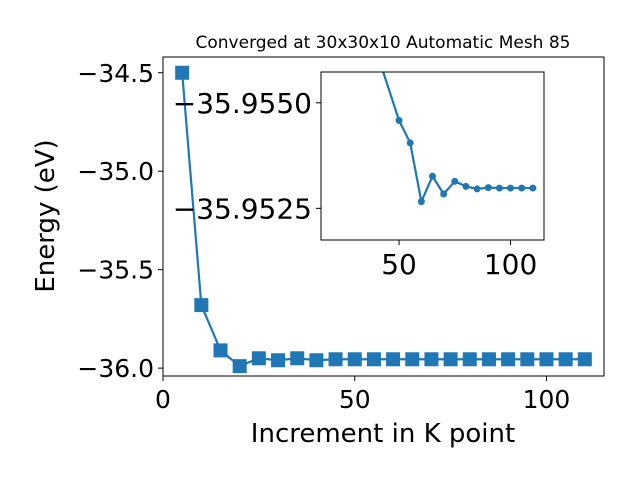  I want to click on main-y-tick-label: −35.5, so click(115, 270).